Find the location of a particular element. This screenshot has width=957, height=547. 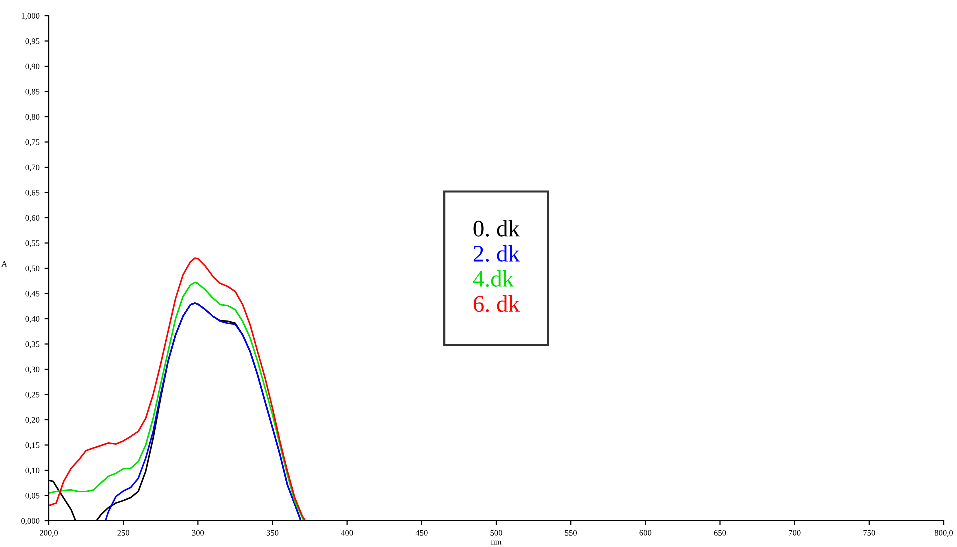

y-tick-label: 0,85 is located at coordinates (33, 92).